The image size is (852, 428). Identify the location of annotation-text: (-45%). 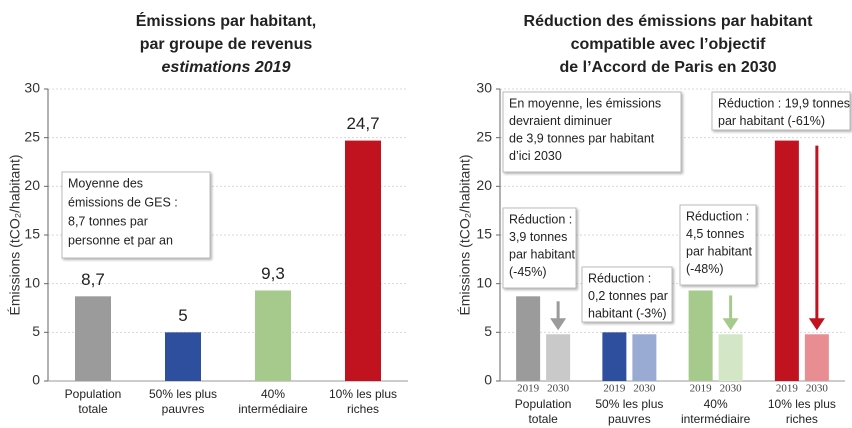
(528, 272).